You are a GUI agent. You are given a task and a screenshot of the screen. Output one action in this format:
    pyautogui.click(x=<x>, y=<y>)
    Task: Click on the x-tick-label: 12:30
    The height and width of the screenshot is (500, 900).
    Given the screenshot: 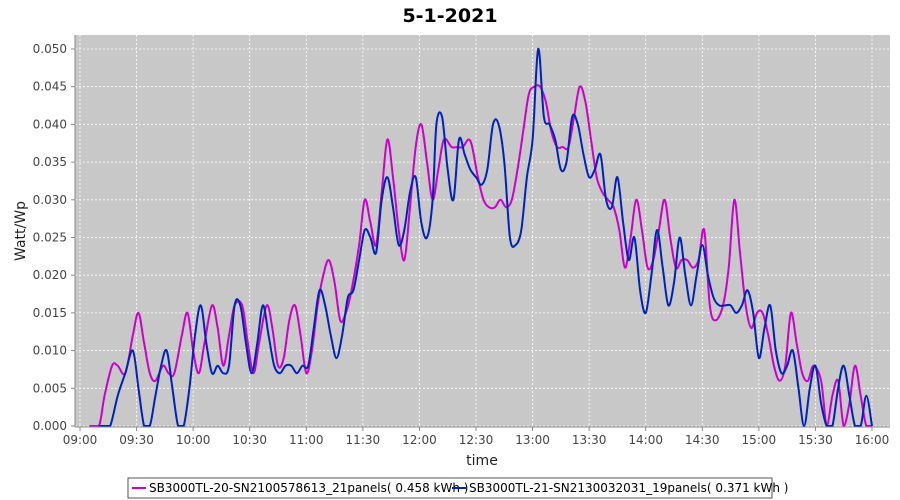 What is the action you would take?
    pyautogui.click(x=476, y=440)
    